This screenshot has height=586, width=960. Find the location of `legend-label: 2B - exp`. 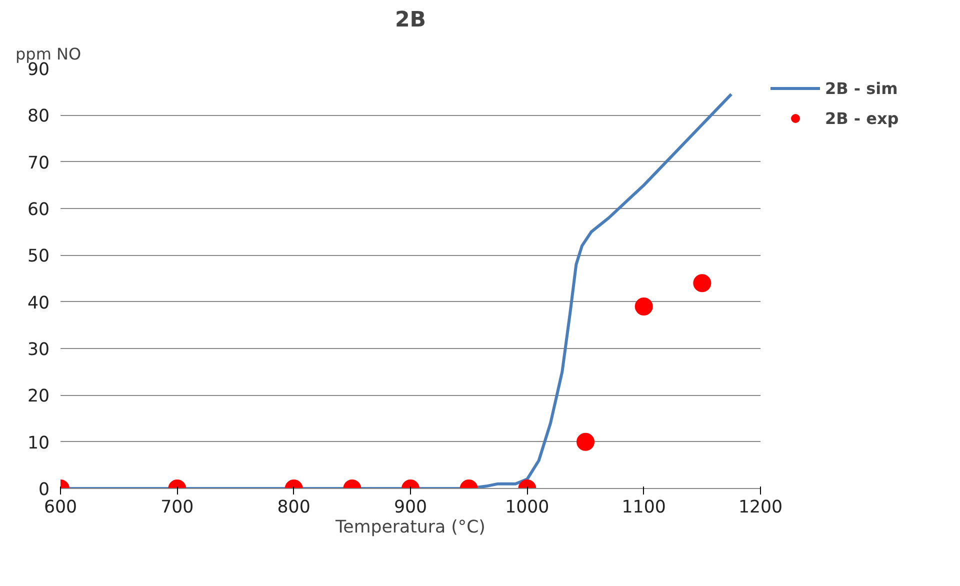

legend-label: 2B - exp is located at coordinates (862, 118).